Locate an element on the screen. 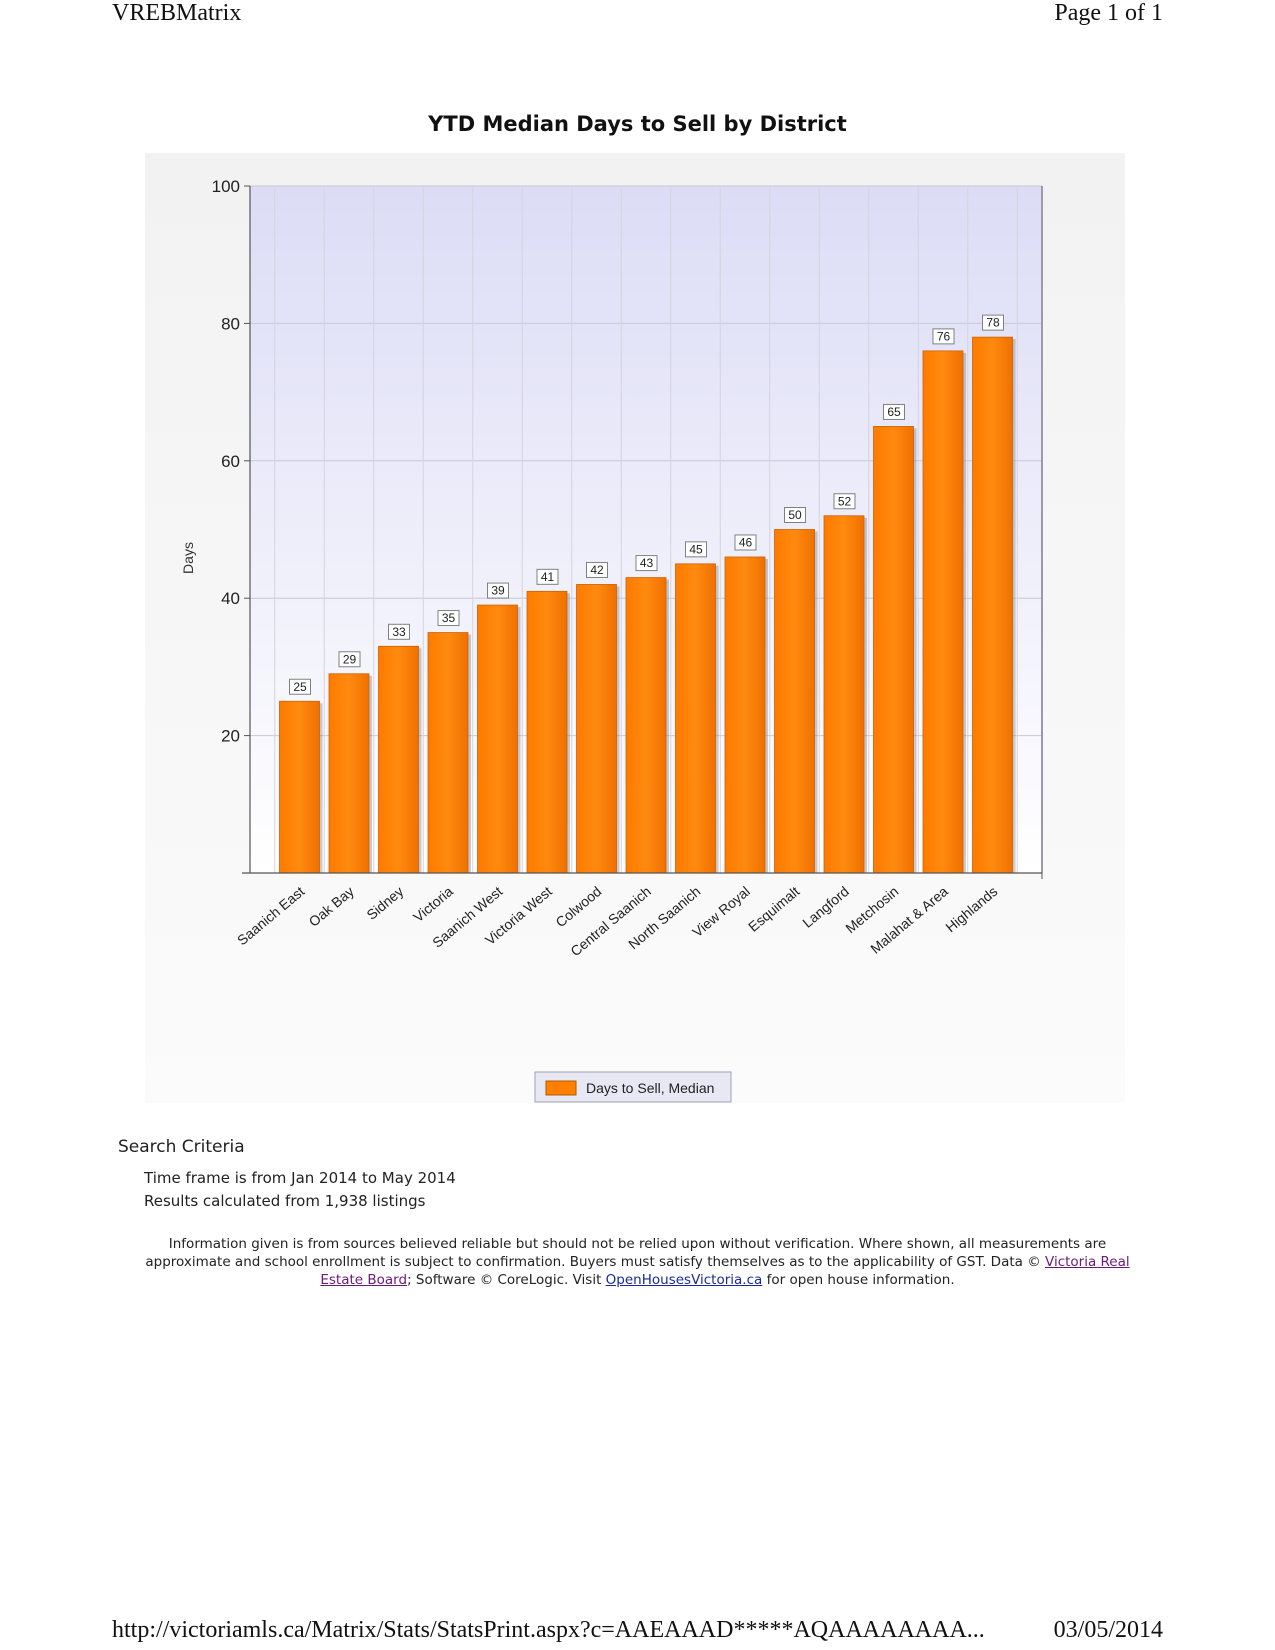 The image size is (1275, 1650). y-tick-label: 60 is located at coordinates (230, 461).